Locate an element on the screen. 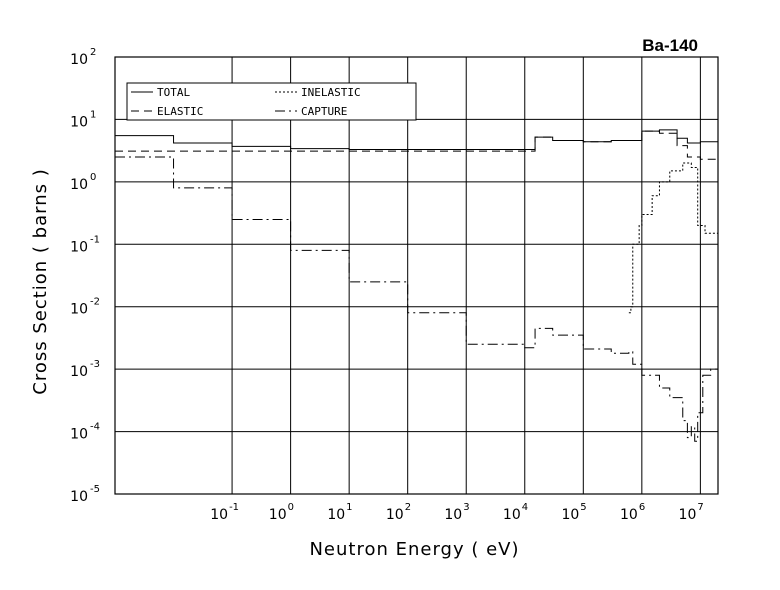  legend-label-capture: CAPTURE is located at coordinates (324, 111).